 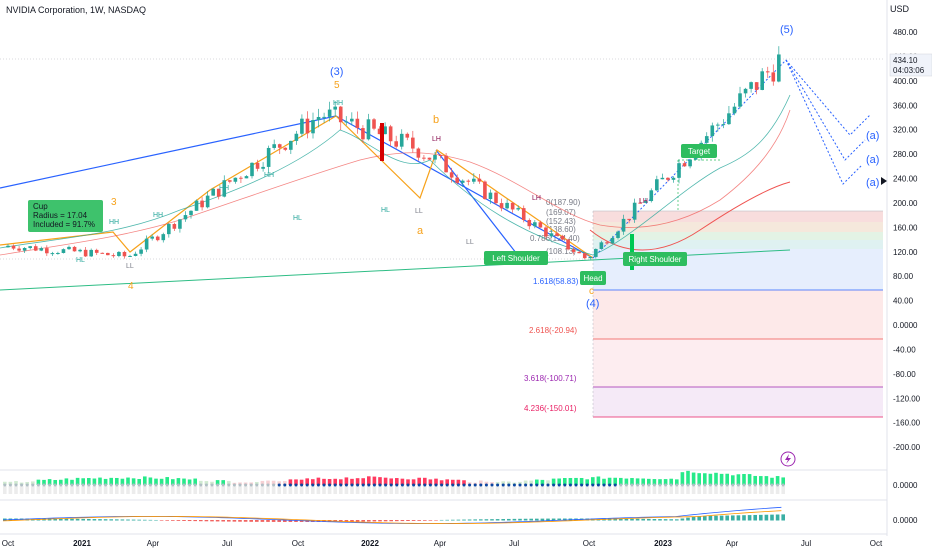 I want to click on price-tick-label: -160.00, so click(x=907, y=423).